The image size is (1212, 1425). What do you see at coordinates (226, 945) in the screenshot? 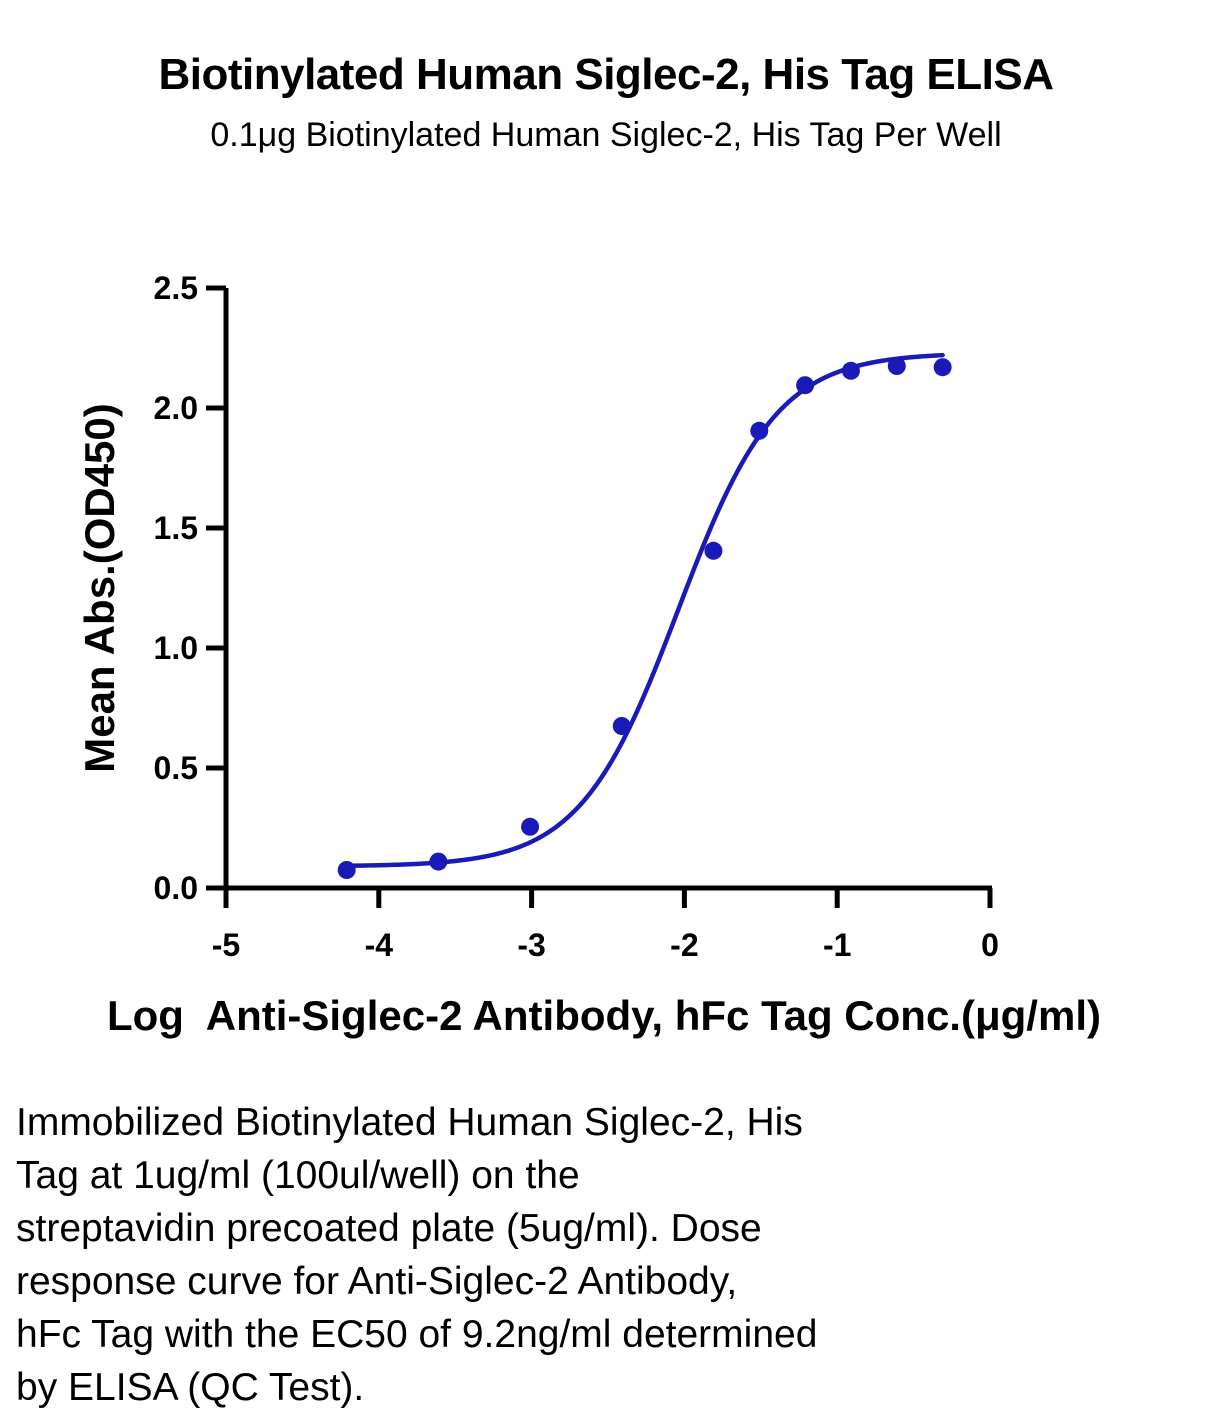
I see `x-tick-label: -5` at bounding box center [226, 945].